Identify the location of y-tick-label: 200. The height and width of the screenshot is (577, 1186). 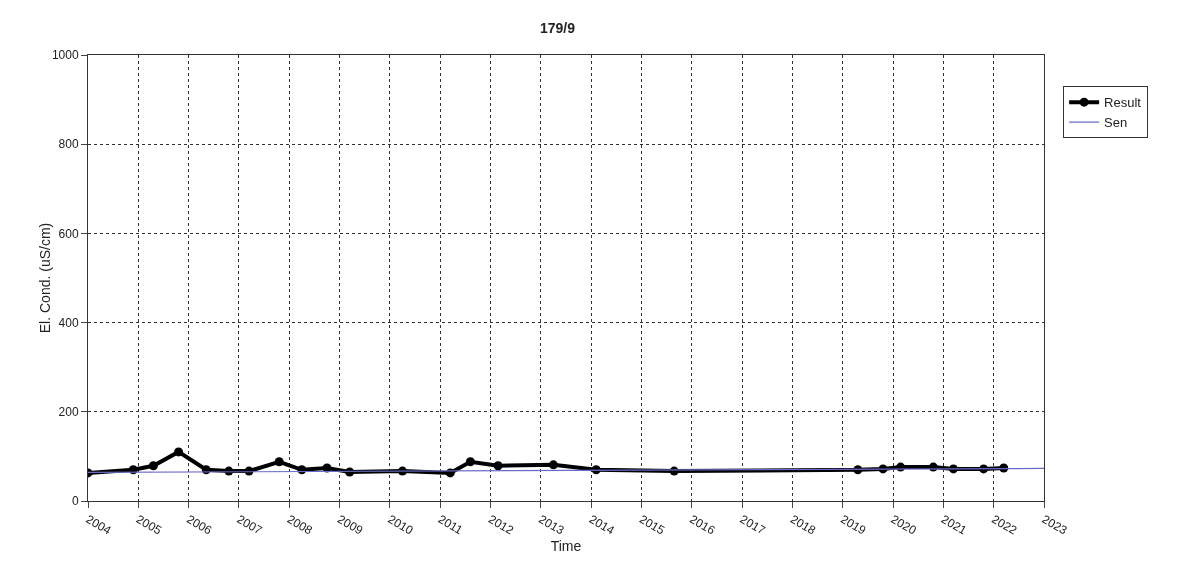
(68, 412).